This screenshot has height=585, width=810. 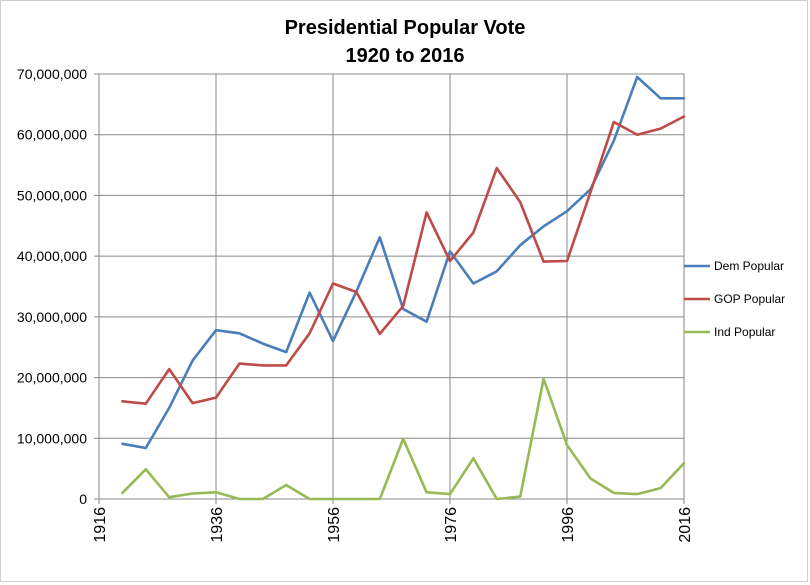 I want to click on legend-label: Ind Popular, so click(x=744, y=332).